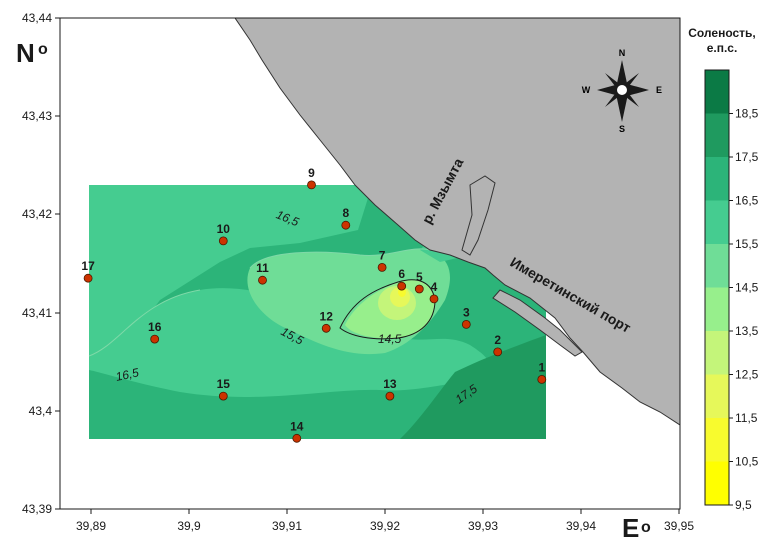  What do you see at coordinates (127, 374) in the screenshot?
I see `contour-label: 16,5` at bounding box center [127, 374].